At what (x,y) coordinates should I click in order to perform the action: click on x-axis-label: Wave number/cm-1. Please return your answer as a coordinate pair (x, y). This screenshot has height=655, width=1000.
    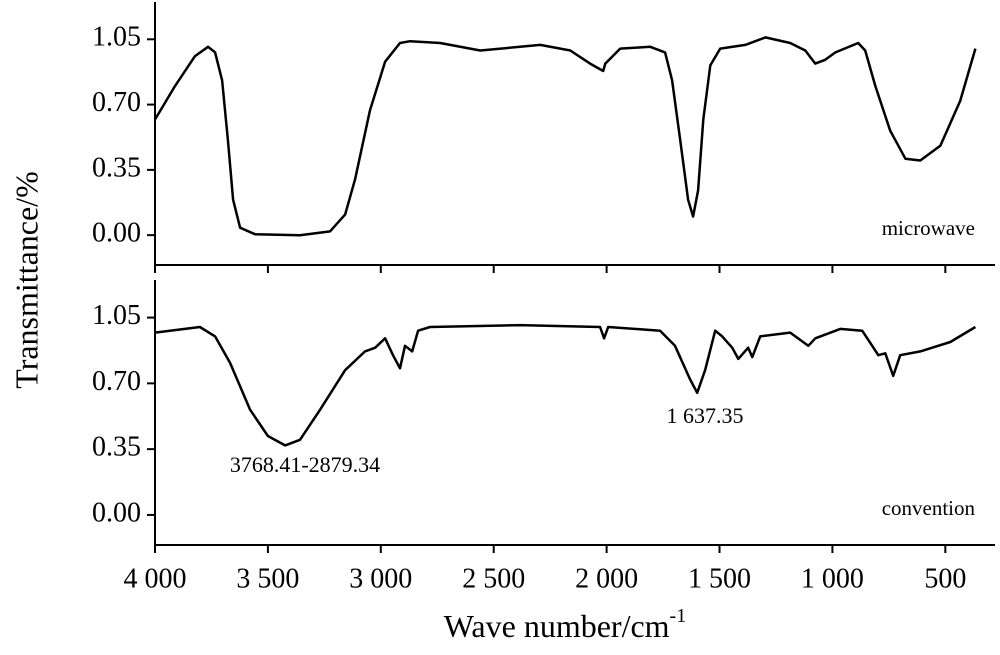
    Looking at the image, I should click on (565, 625).